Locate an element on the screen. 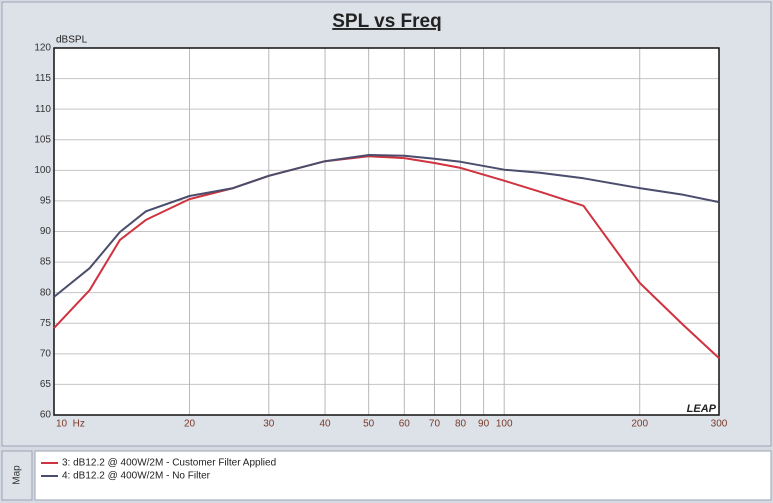 The image size is (773, 503). y-axis-label: dBSPL is located at coordinates (72, 40).